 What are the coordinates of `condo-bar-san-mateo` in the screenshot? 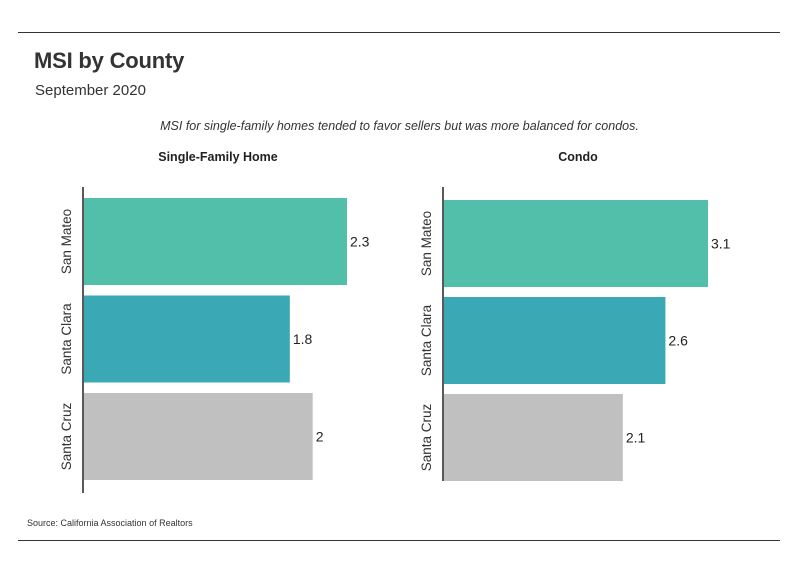 It's located at (576, 243).